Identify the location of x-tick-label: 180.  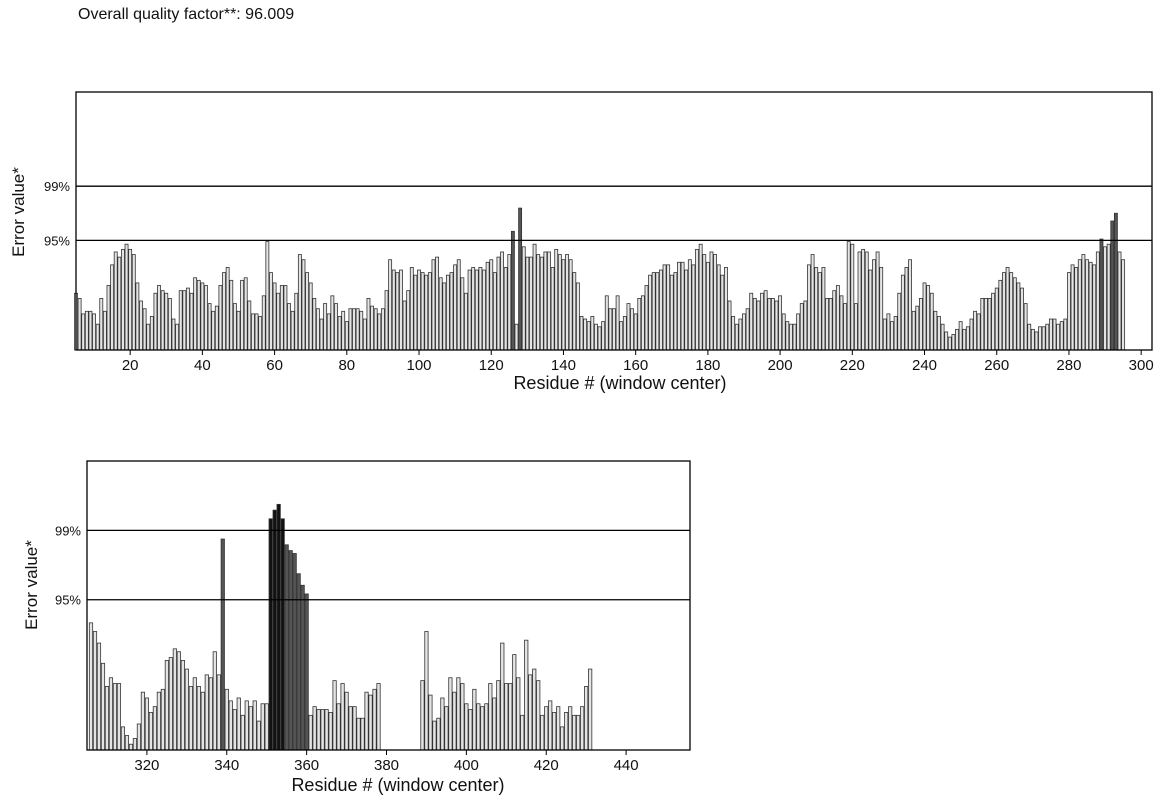
(707, 365).